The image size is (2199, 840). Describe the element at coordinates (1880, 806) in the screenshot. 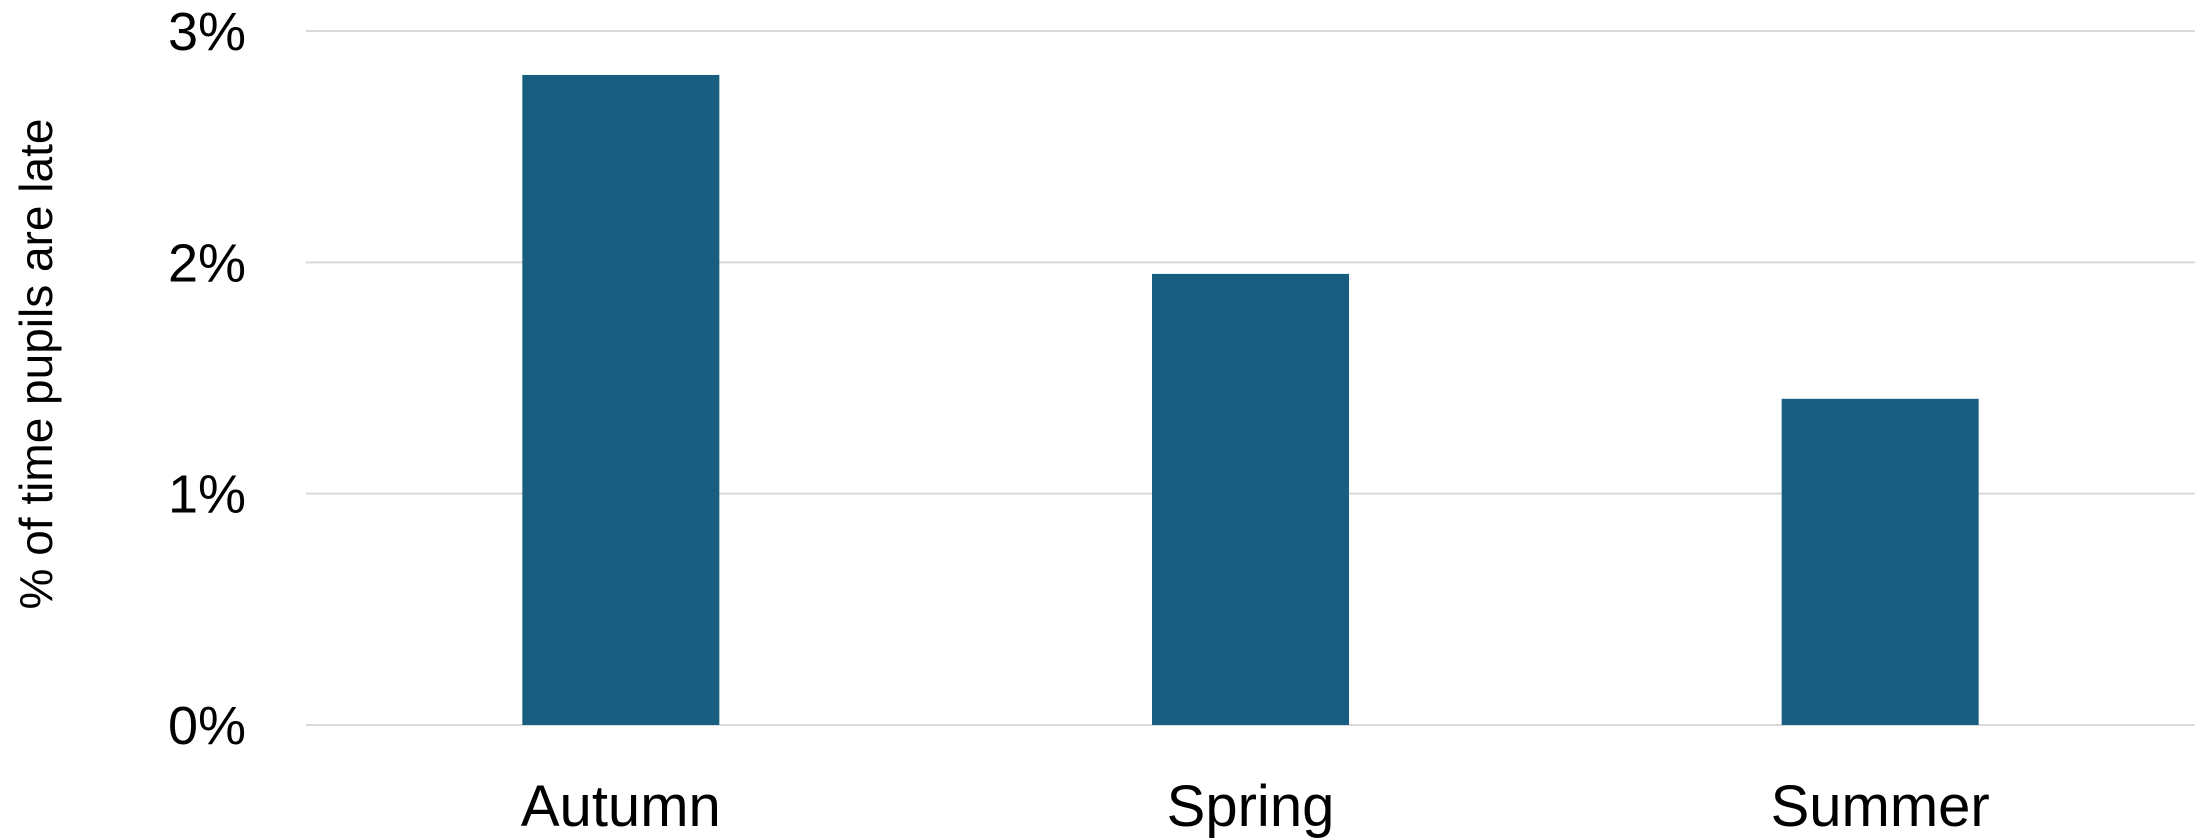

I see `x-category-label: Summer` at that location.